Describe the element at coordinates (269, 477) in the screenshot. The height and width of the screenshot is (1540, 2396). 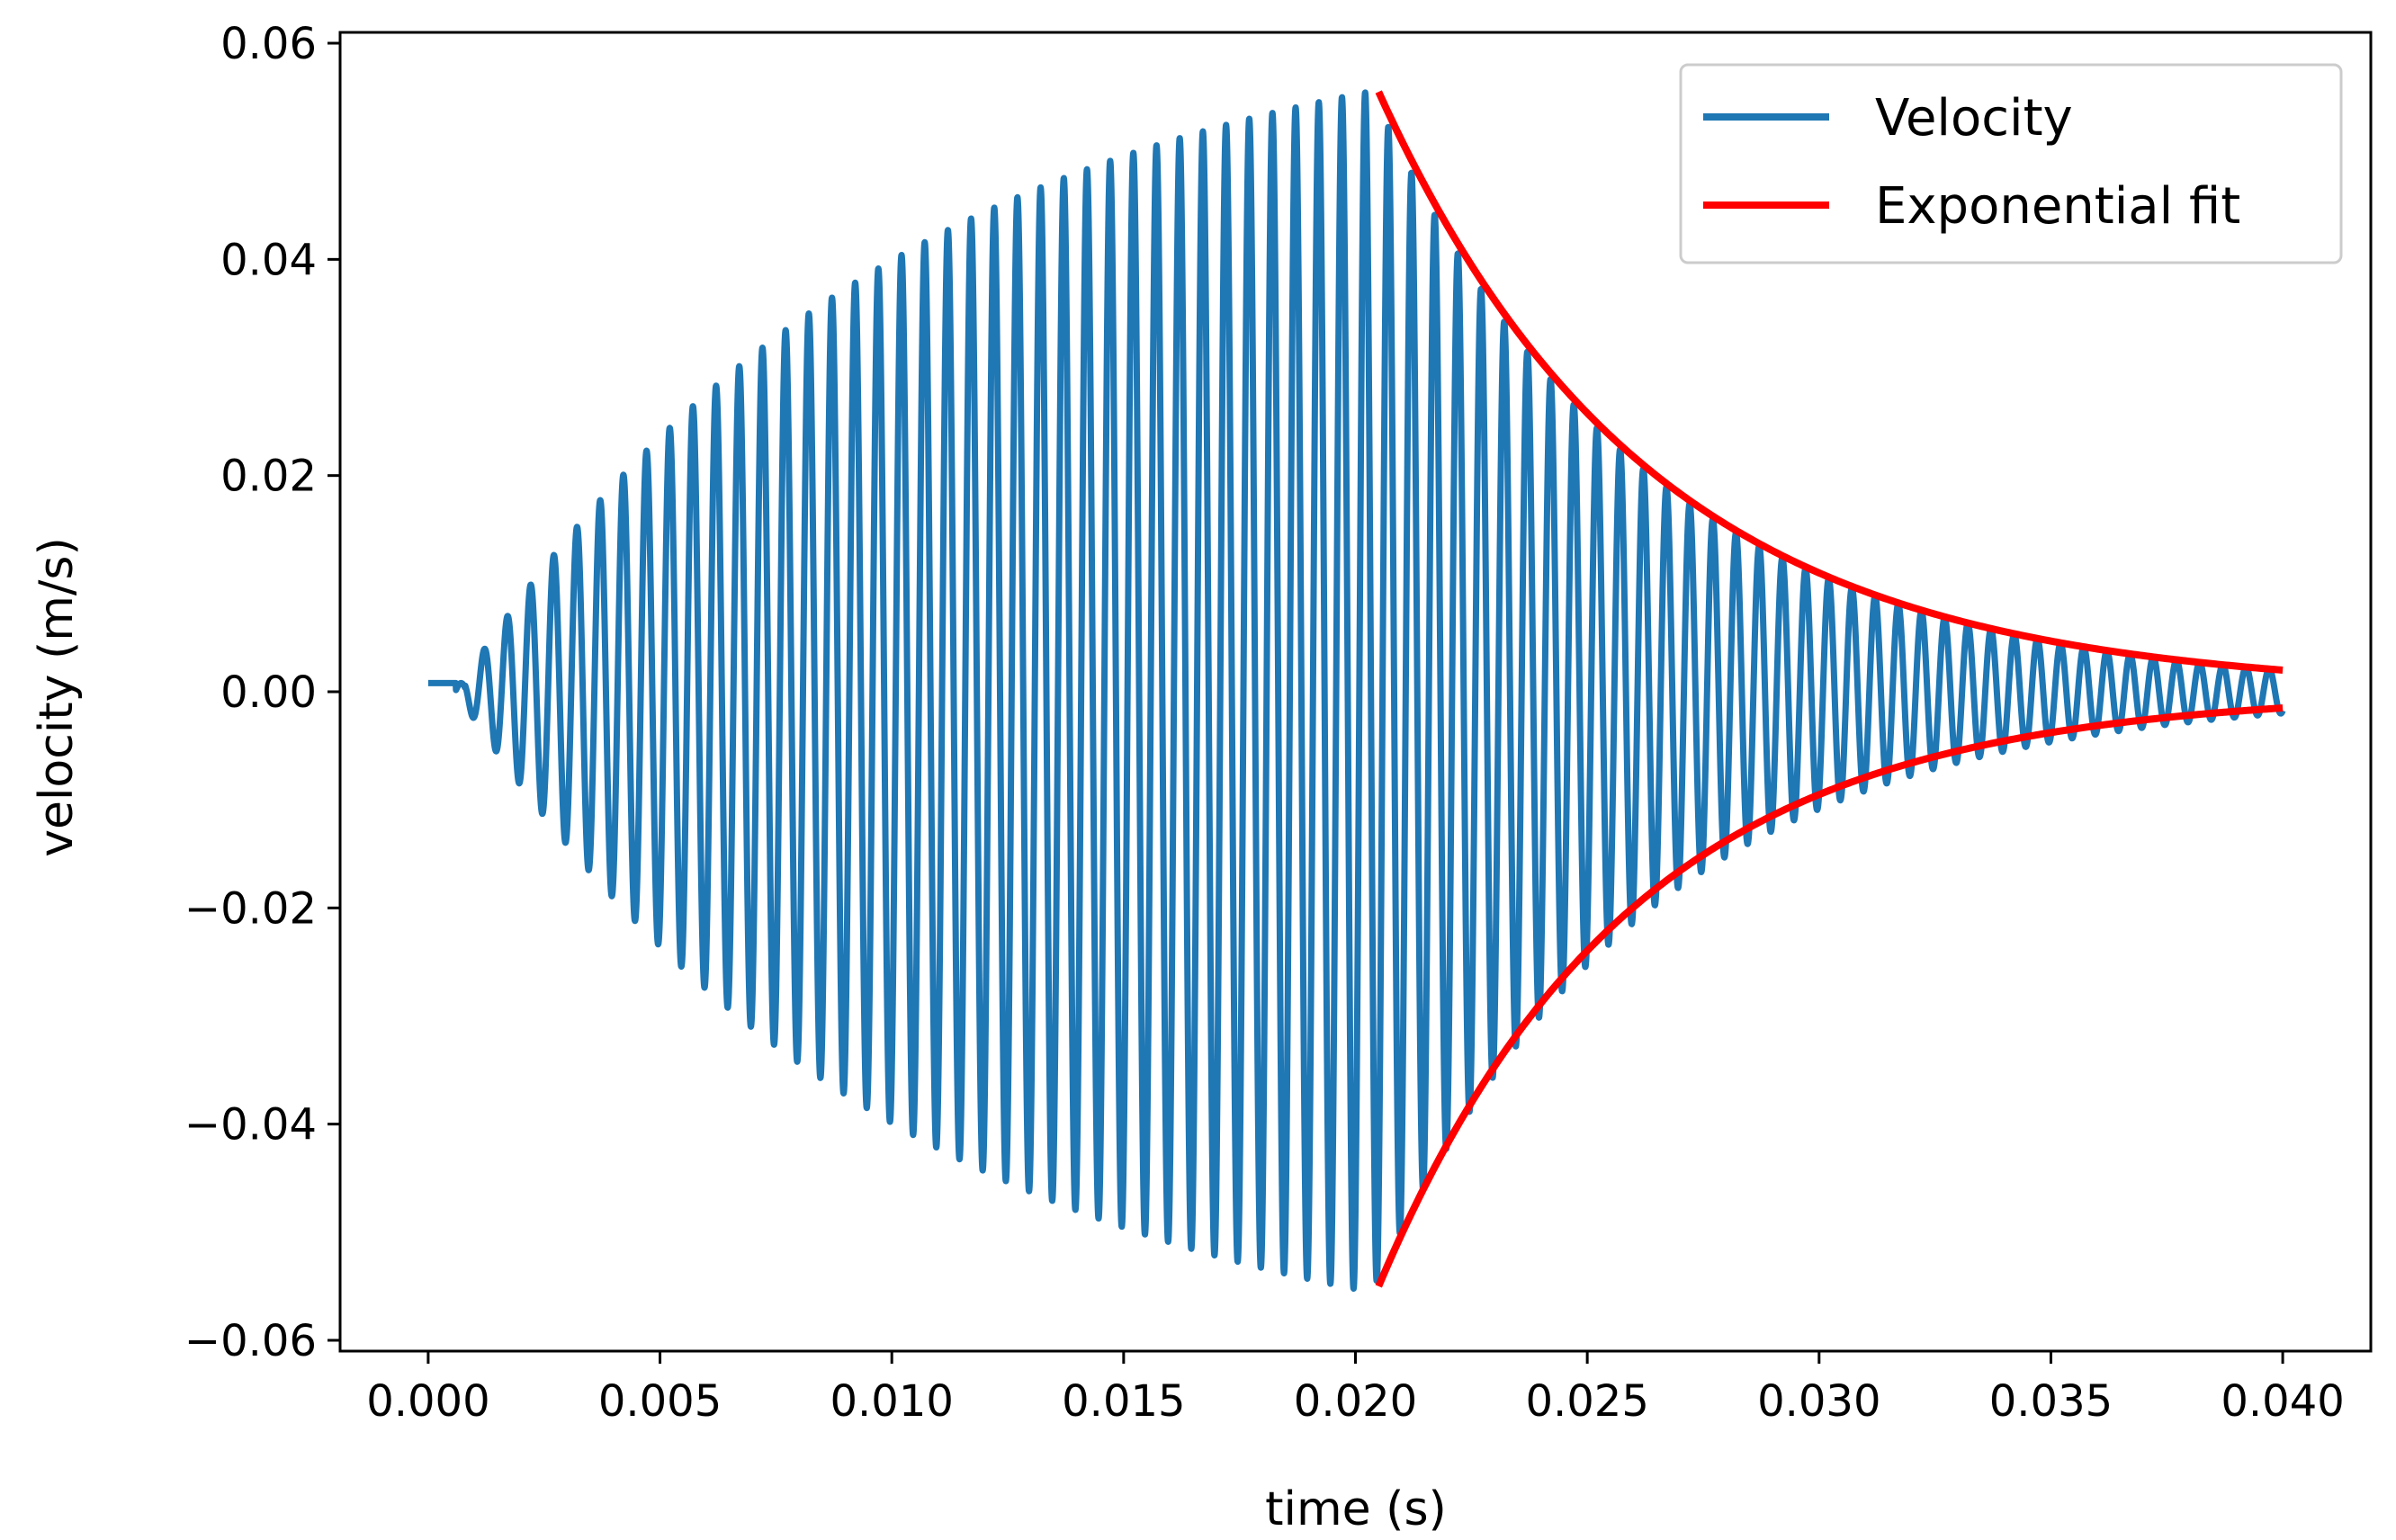
I see `y-tick-label: 0.02` at that location.